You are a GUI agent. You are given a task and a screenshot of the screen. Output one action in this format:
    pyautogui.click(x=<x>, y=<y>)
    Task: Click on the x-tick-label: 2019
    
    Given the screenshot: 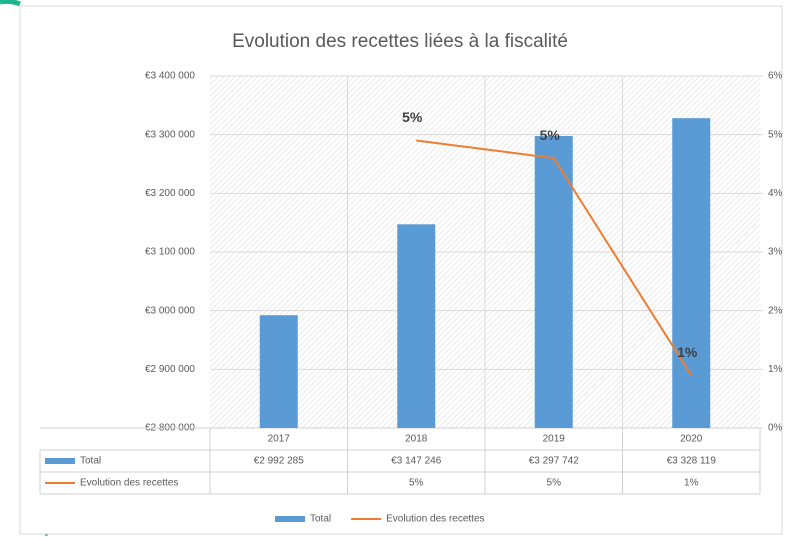 What is the action you would take?
    pyautogui.click(x=554, y=439)
    